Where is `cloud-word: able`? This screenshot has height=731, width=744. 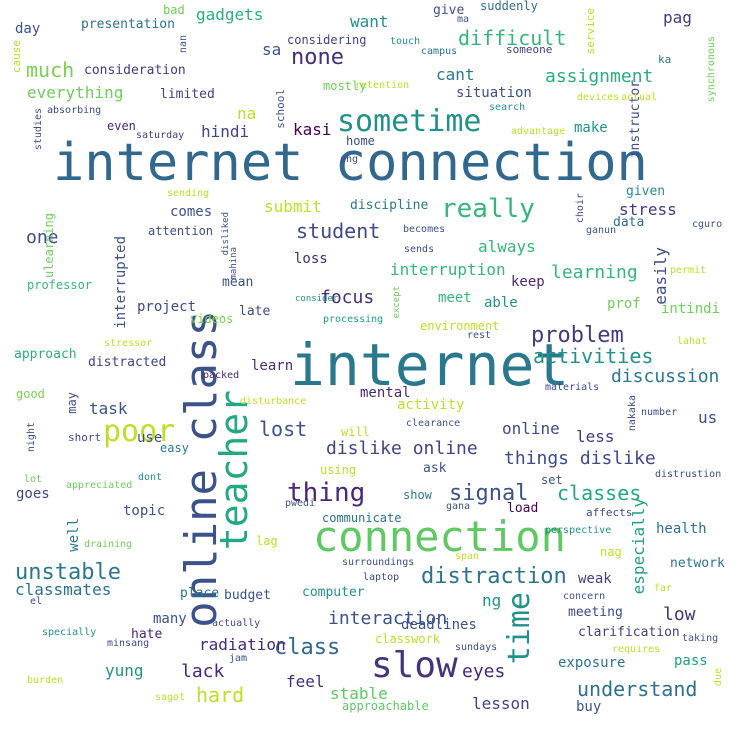
cloud-word: able is located at coordinates (501, 303).